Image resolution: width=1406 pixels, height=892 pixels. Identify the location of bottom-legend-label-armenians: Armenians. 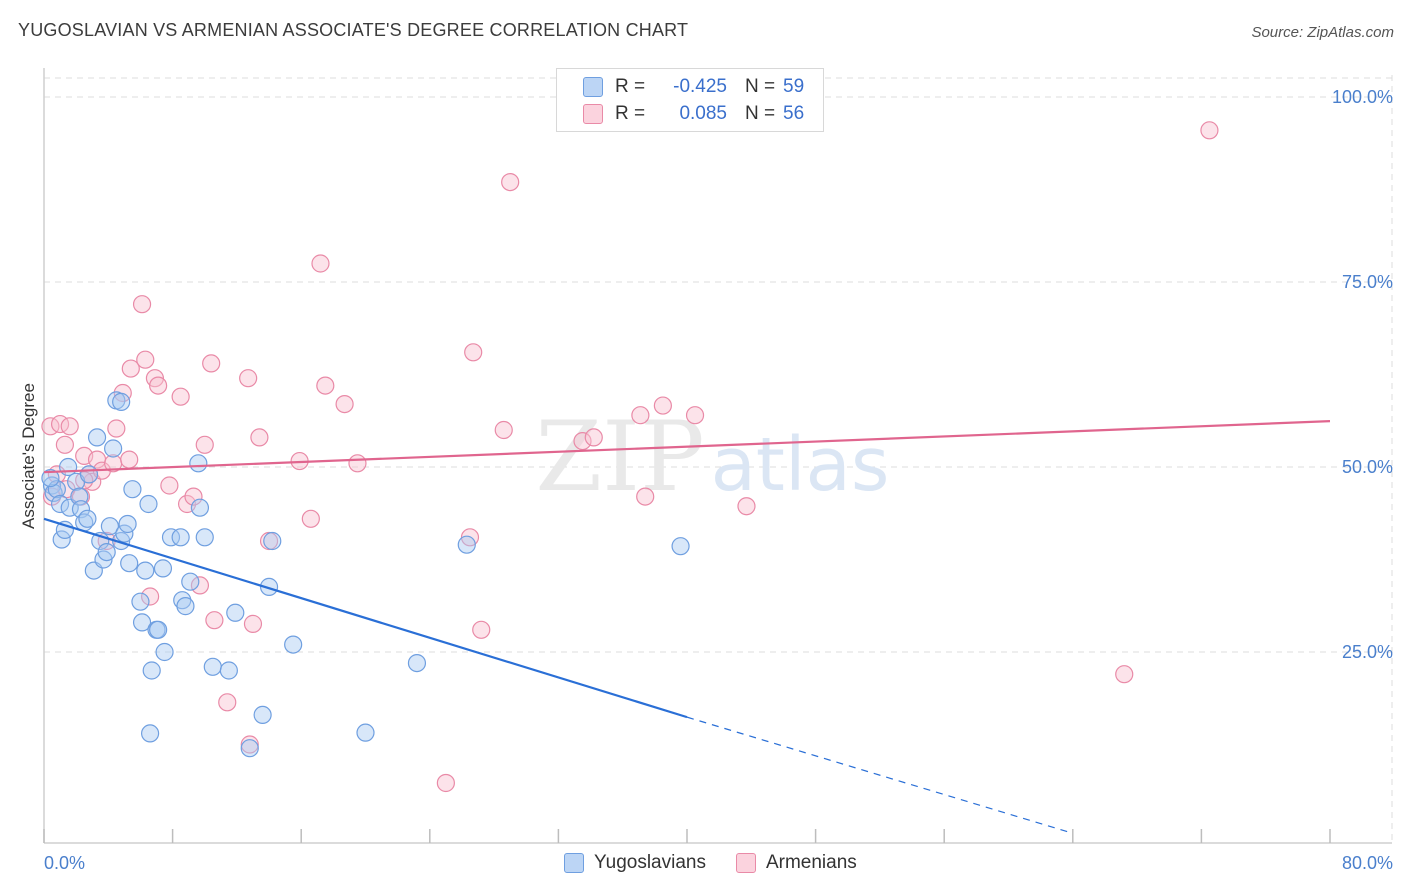
(811, 862).